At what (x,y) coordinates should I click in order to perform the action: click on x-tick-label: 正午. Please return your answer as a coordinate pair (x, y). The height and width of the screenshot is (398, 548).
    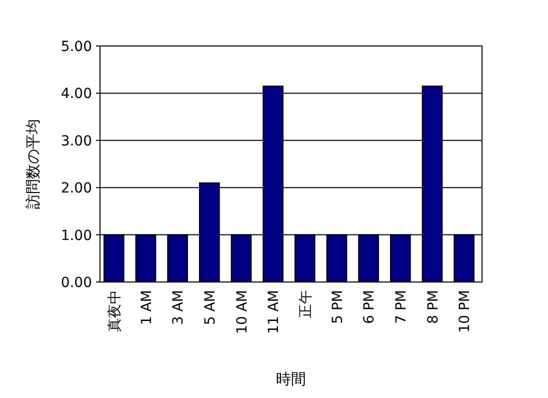
    Looking at the image, I should click on (306, 304).